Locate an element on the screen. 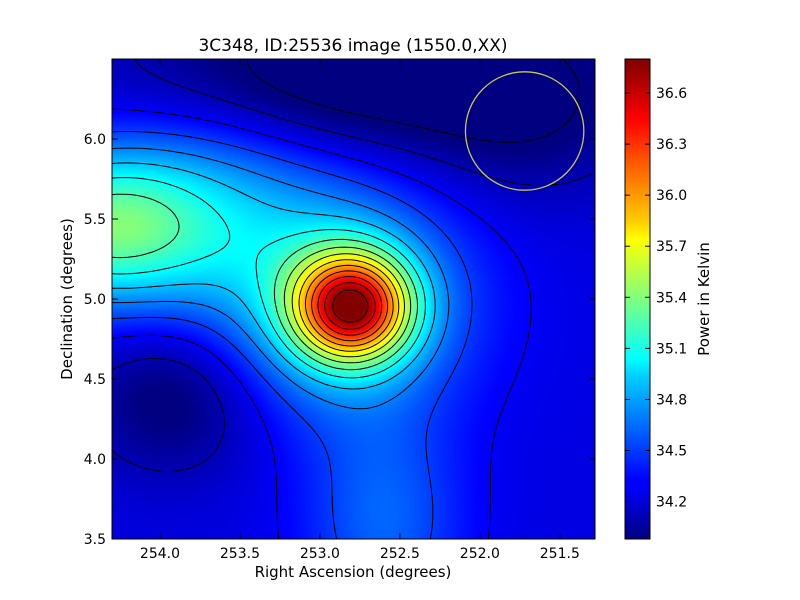 The width and height of the screenshot is (800, 600). colorbar-gradient is located at coordinates (637, 299).